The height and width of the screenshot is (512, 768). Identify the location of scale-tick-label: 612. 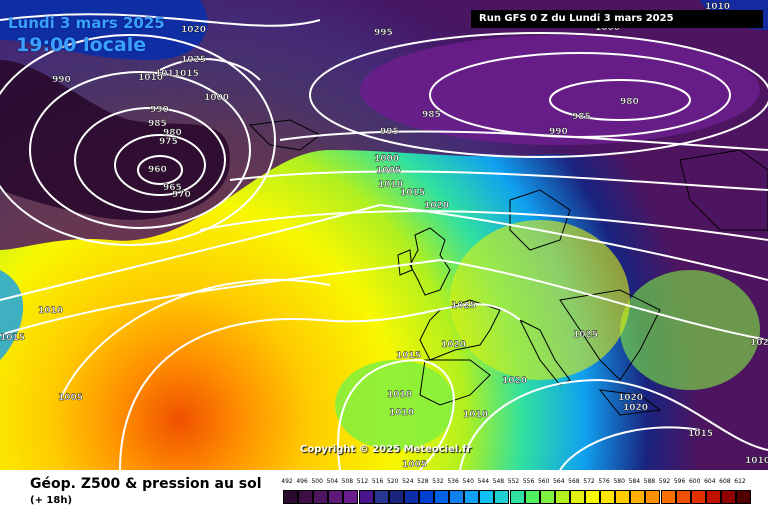
(740, 481).